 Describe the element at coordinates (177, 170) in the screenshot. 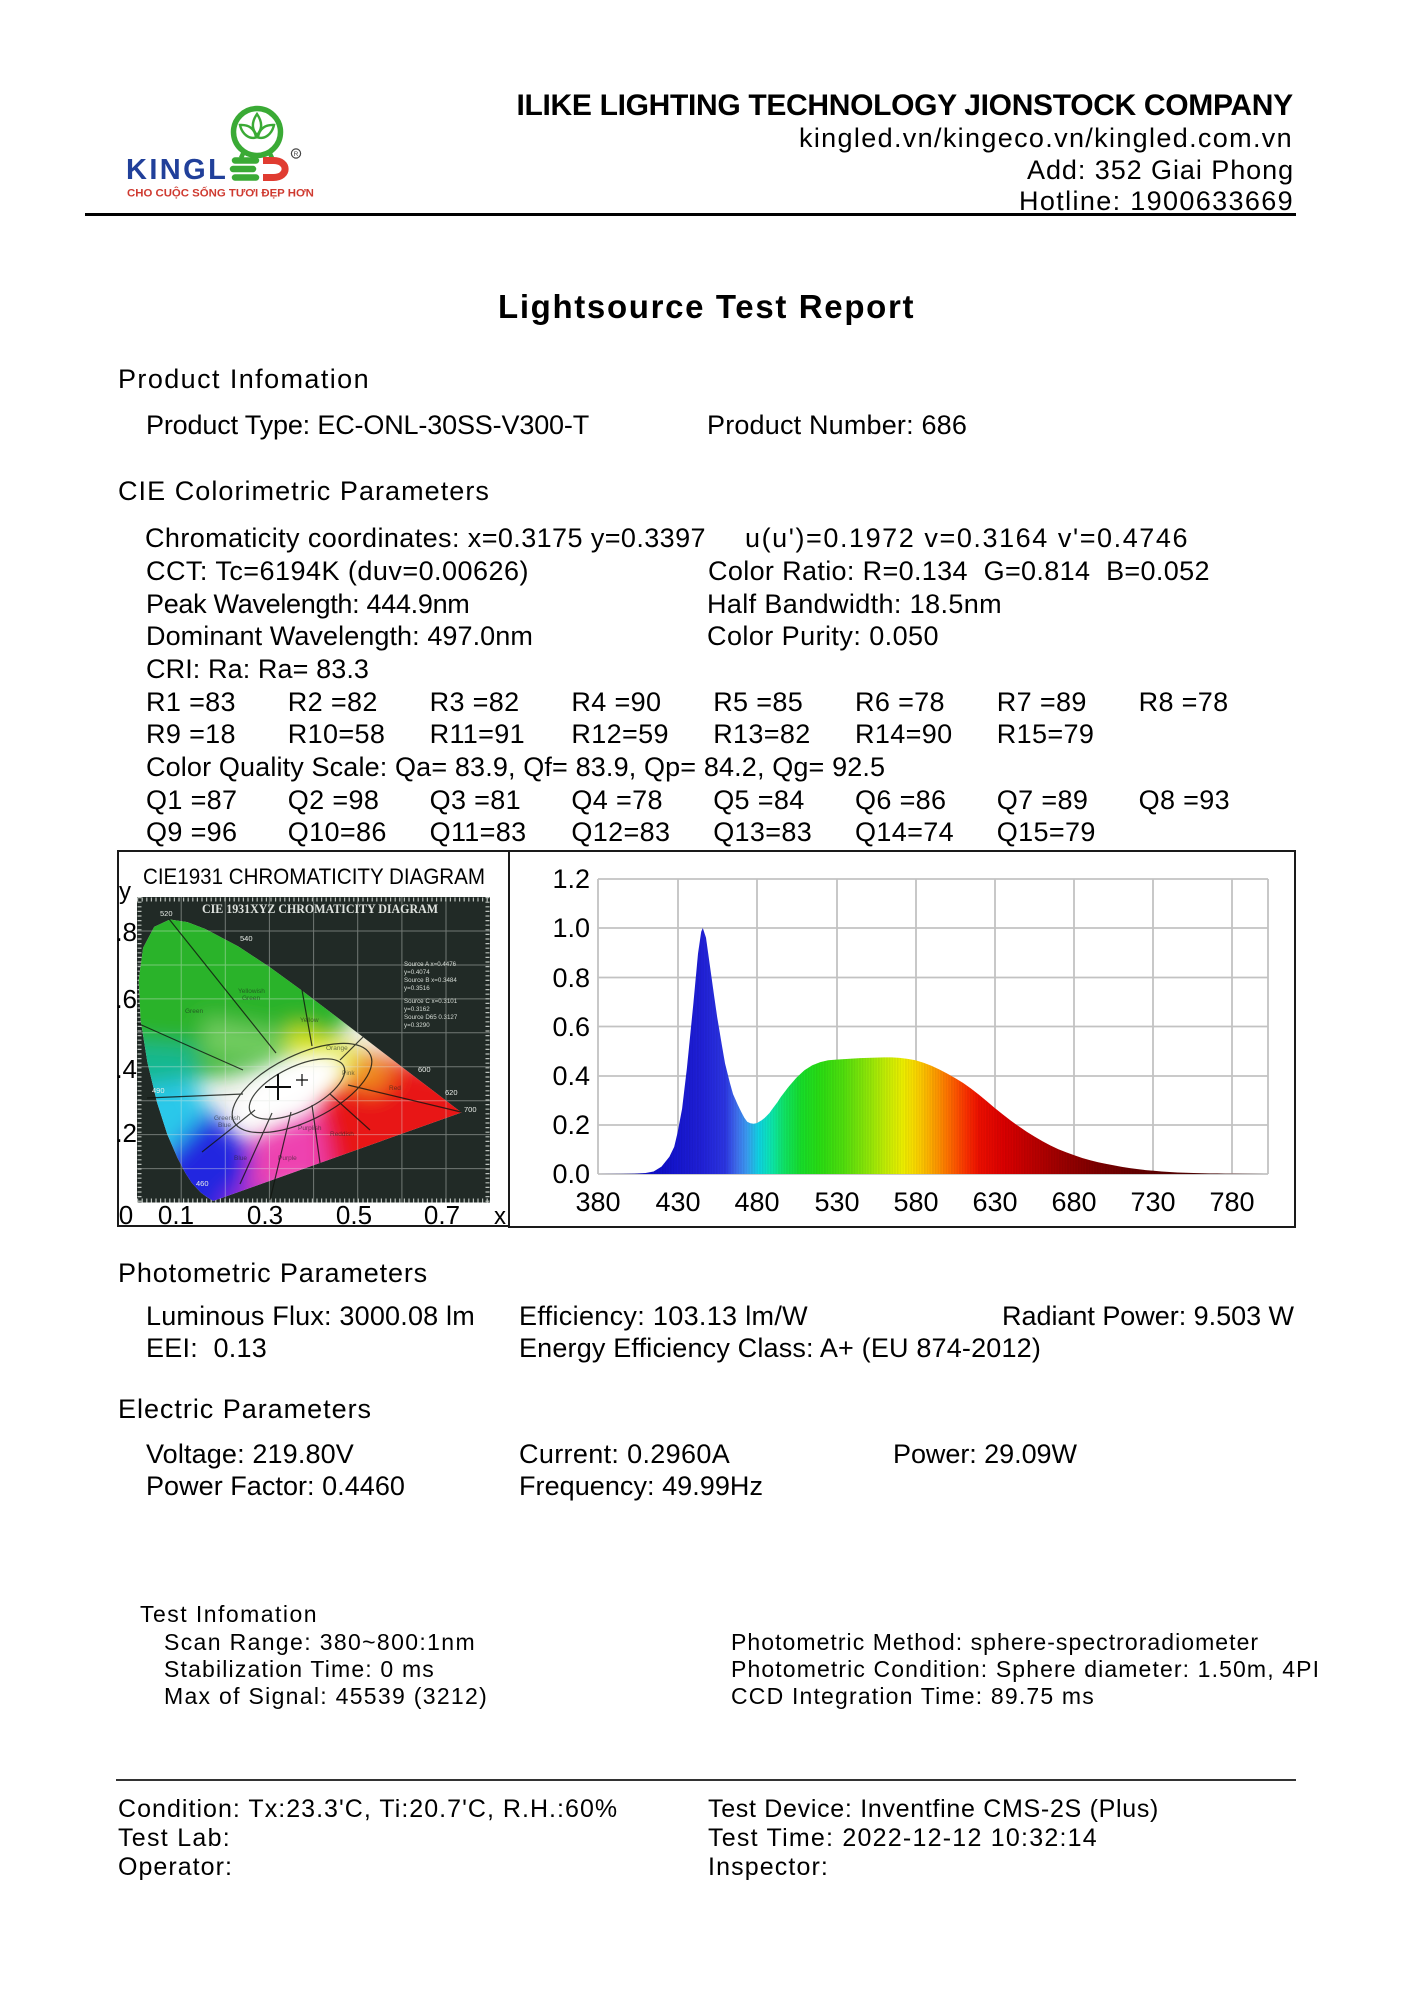

I see `svg-text: KINGL` at that location.